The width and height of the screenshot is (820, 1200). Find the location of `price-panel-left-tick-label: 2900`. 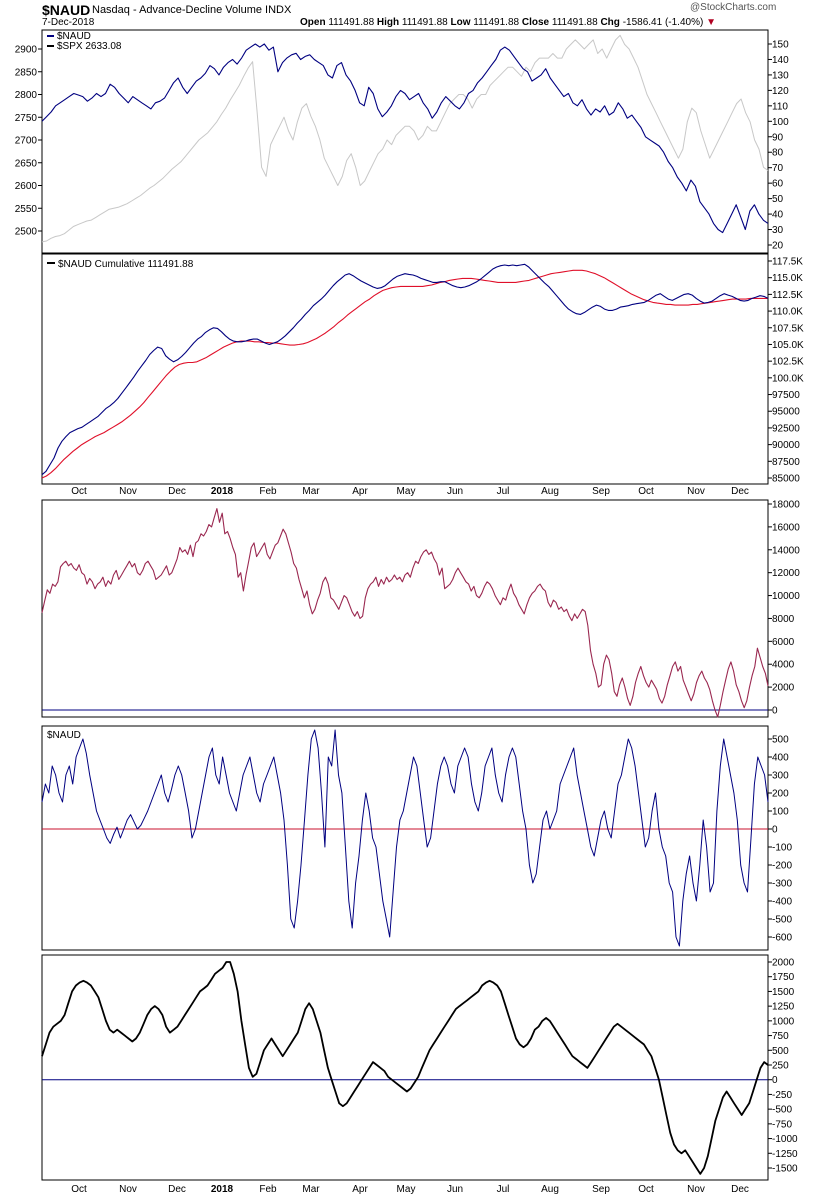

price-panel-left-tick-label: 2900 is located at coordinates (26, 50).